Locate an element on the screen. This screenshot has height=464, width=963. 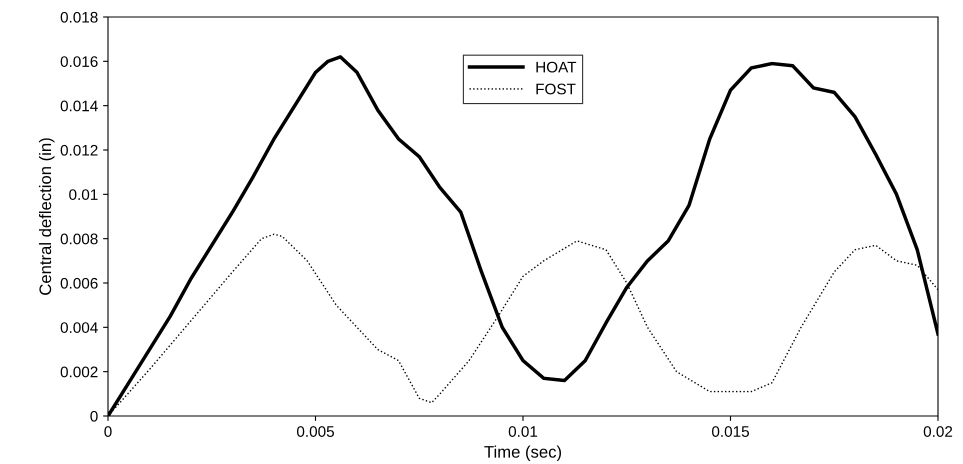
y-tick-label: 0.016 is located at coordinates (79, 62).